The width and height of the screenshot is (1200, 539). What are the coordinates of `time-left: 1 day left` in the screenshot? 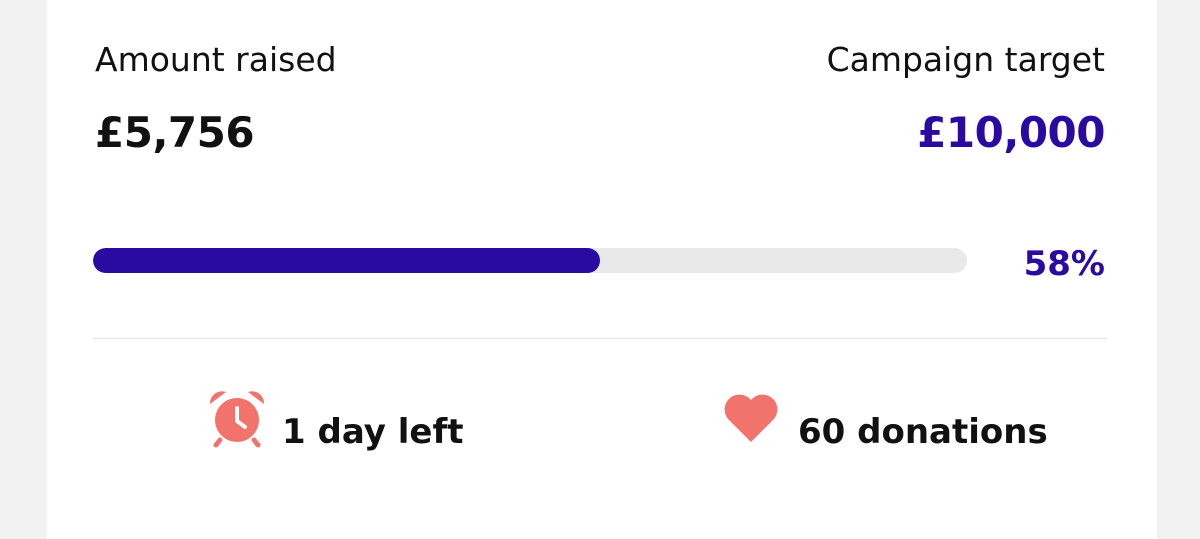 It's located at (373, 432).